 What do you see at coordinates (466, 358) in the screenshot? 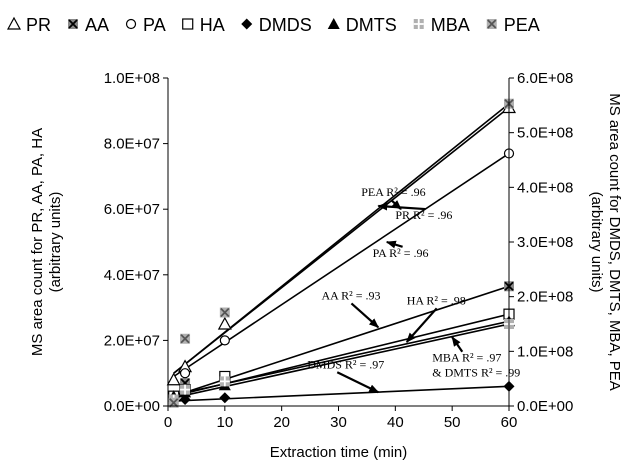
I see `annotation-label-6: MBA R² = .97` at bounding box center [466, 358].